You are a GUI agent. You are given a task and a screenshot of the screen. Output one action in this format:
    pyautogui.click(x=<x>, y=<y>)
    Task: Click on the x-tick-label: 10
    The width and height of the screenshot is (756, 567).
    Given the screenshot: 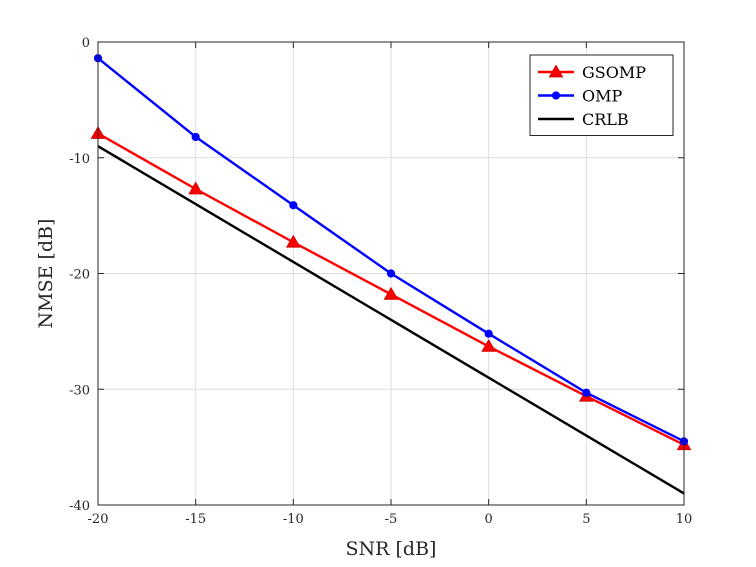 What is the action you would take?
    pyautogui.click(x=684, y=519)
    